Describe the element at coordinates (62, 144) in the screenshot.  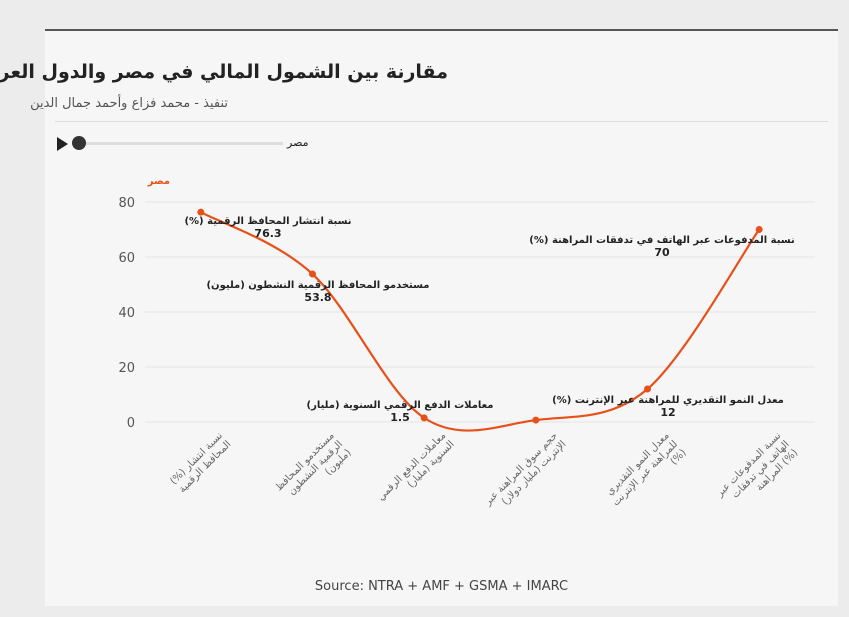
I see `play-icon` at that location.